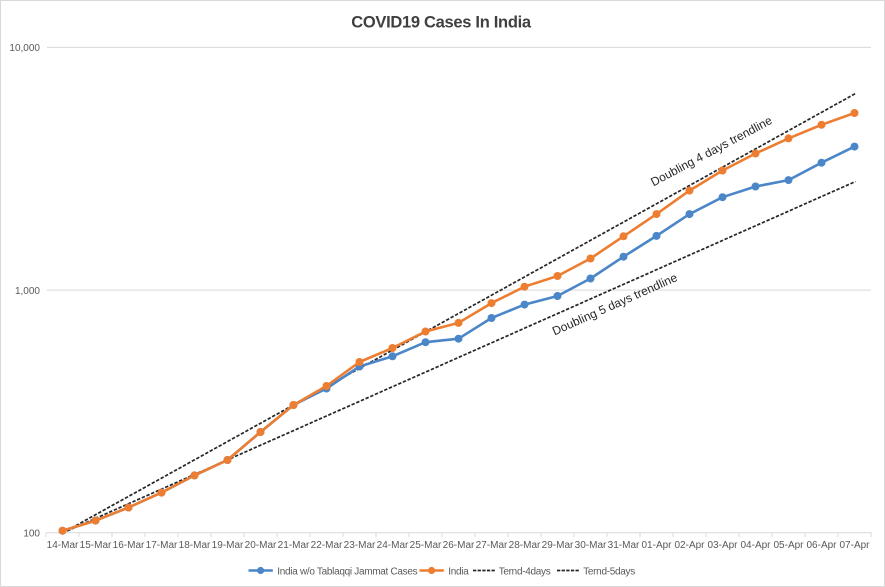 Image resolution: width=885 pixels, height=587 pixels. I want to click on svg-text: India, so click(458, 572).